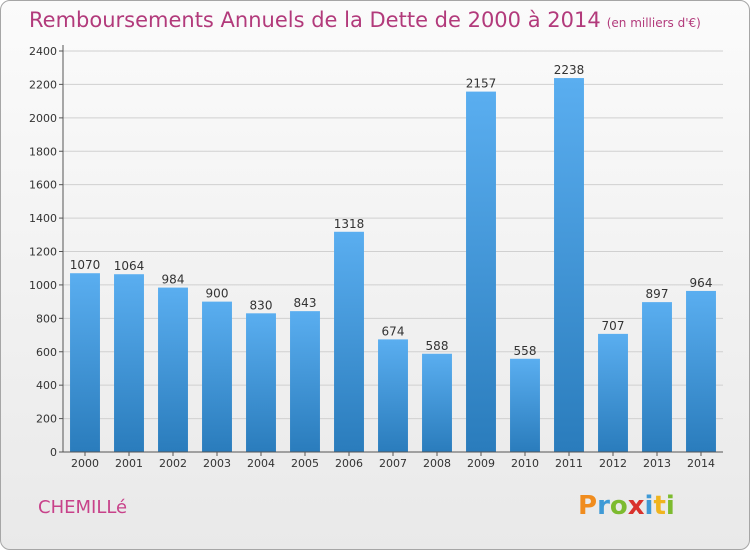 Image resolution: width=750 pixels, height=550 pixels. Describe the element at coordinates (43, 84) in the screenshot. I see `y-tick-label: 2200` at that location.